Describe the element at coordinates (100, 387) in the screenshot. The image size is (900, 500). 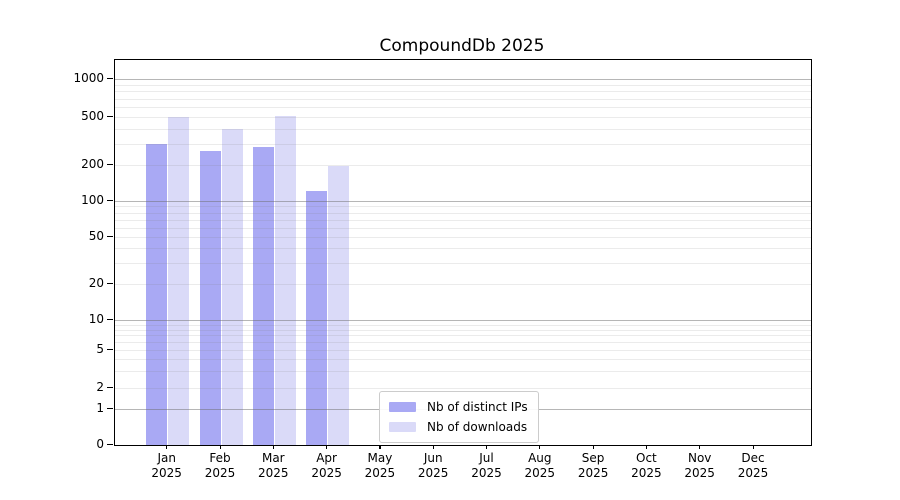
I see `y-tick-label-2: 2` at that location.